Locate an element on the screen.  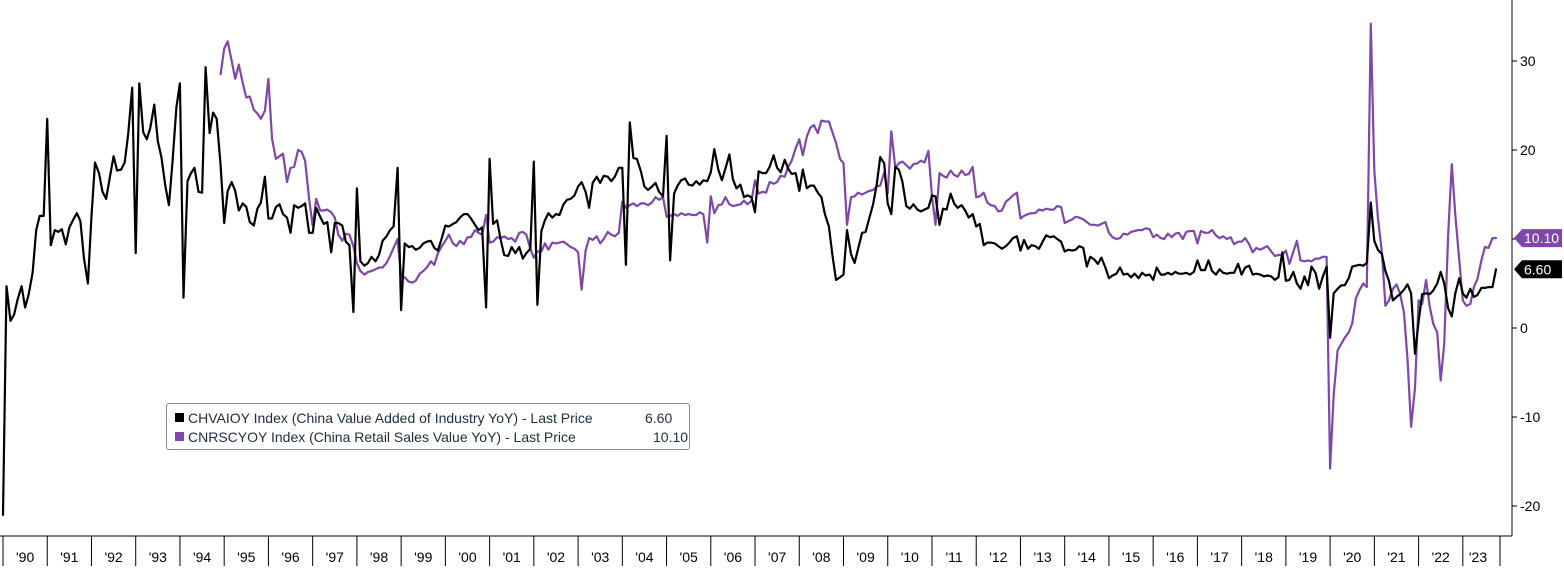
x-tick-label: '93 is located at coordinates (158, 557).